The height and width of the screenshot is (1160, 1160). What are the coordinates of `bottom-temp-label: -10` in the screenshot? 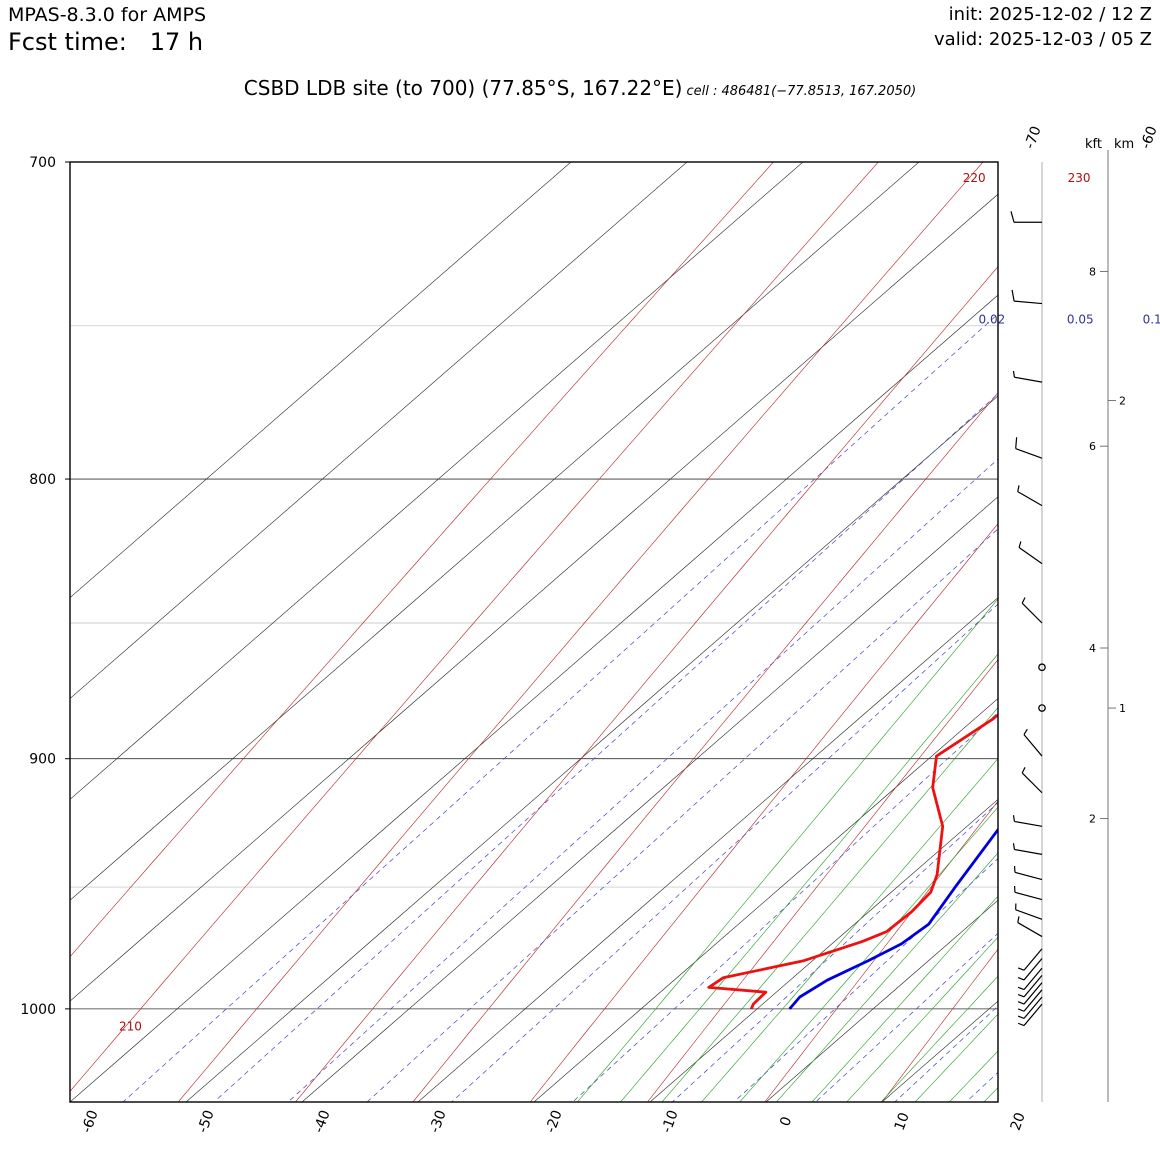 It's located at (670, 1121).